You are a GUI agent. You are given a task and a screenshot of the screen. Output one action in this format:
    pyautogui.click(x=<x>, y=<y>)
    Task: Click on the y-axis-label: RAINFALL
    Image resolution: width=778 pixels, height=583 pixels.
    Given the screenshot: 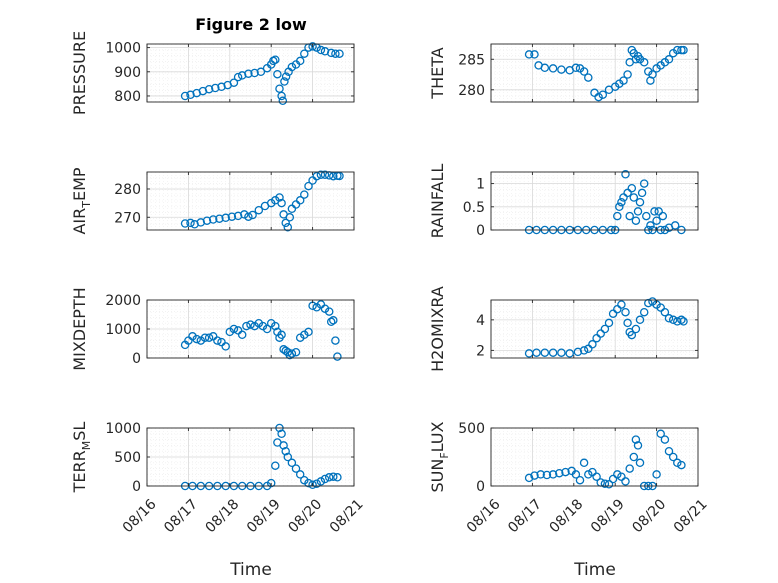 What is the action you would take?
    pyautogui.click(x=437, y=201)
    